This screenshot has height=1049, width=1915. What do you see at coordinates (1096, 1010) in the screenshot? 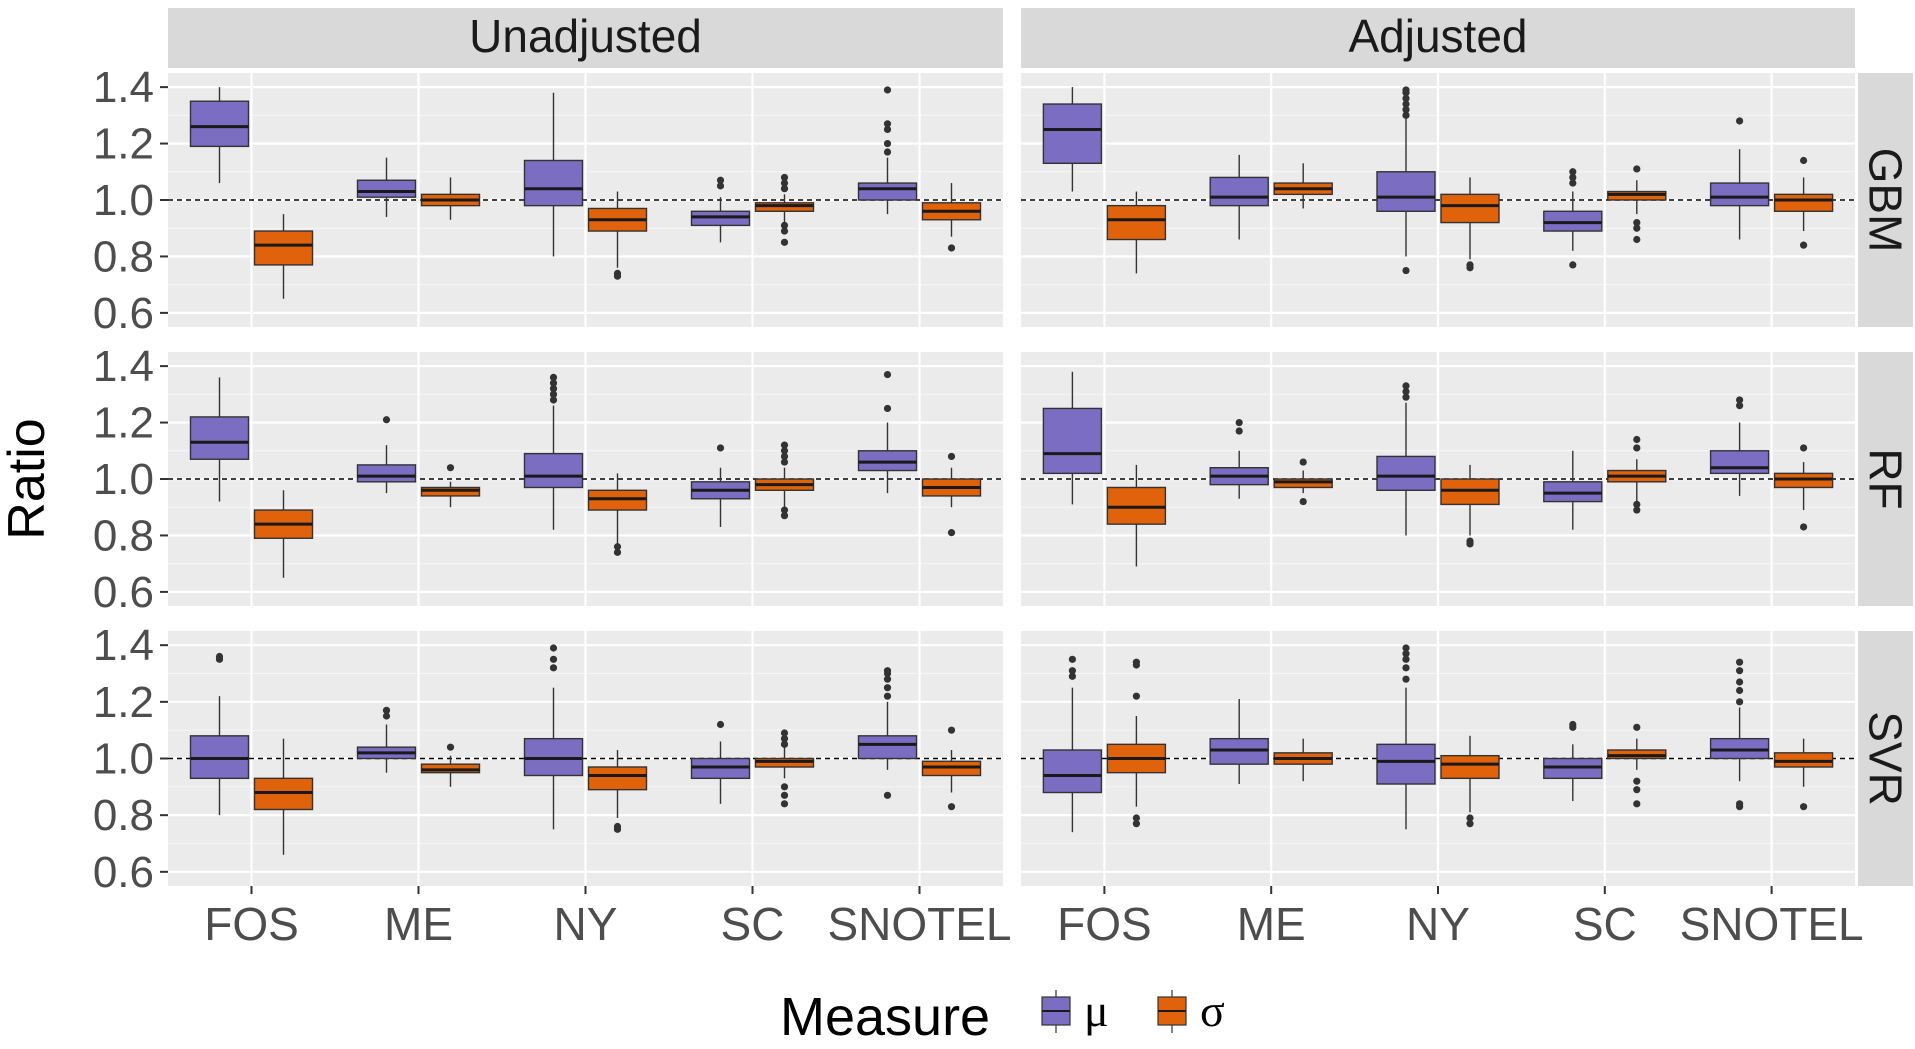
I see `legend-label-mu: μ` at bounding box center [1096, 1010].